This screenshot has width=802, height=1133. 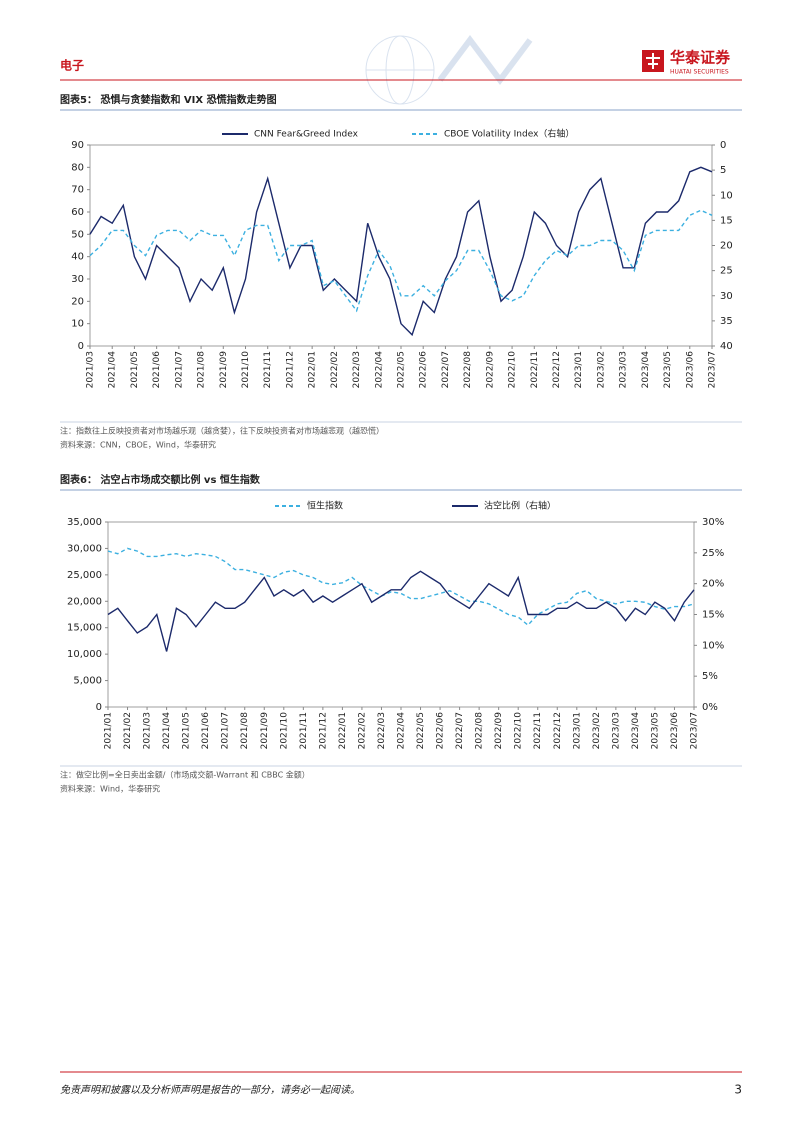 I want to click on y2-tick-label: 15%, so click(x=713, y=615).